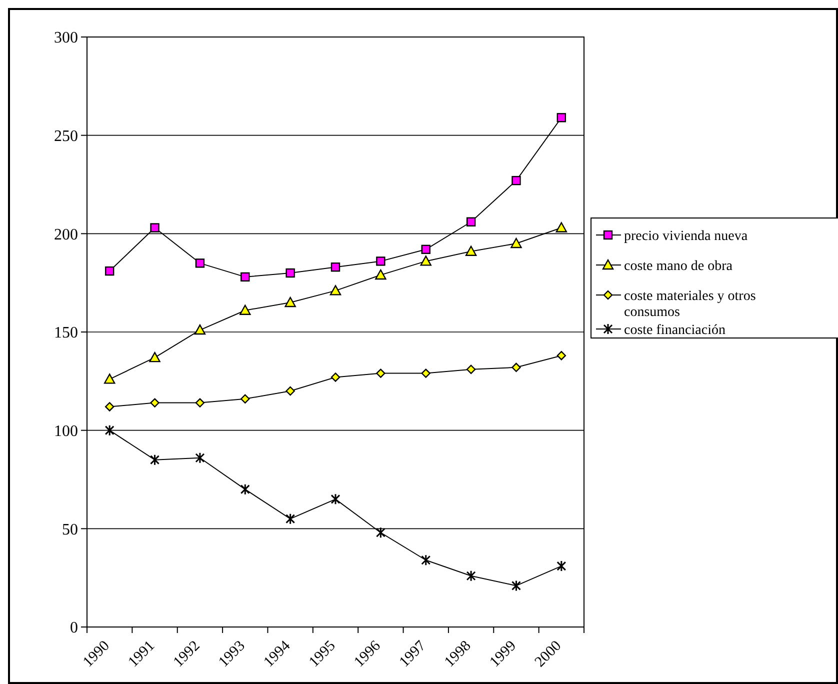  Describe the element at coordinates (675, 330) in the screenshot. I see `legend-label: coste financiación` at that location.